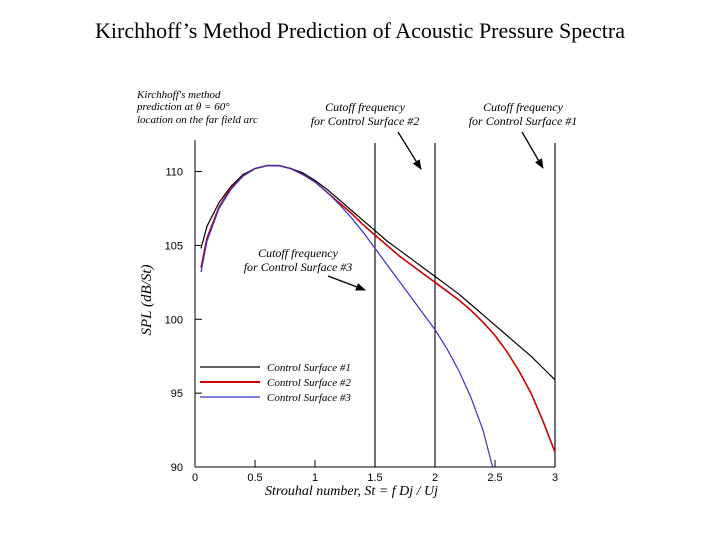 This screenshot has width=720, height=540. I want to click on cs2-note-line1: Cutoff frequency, so click(365, 107).